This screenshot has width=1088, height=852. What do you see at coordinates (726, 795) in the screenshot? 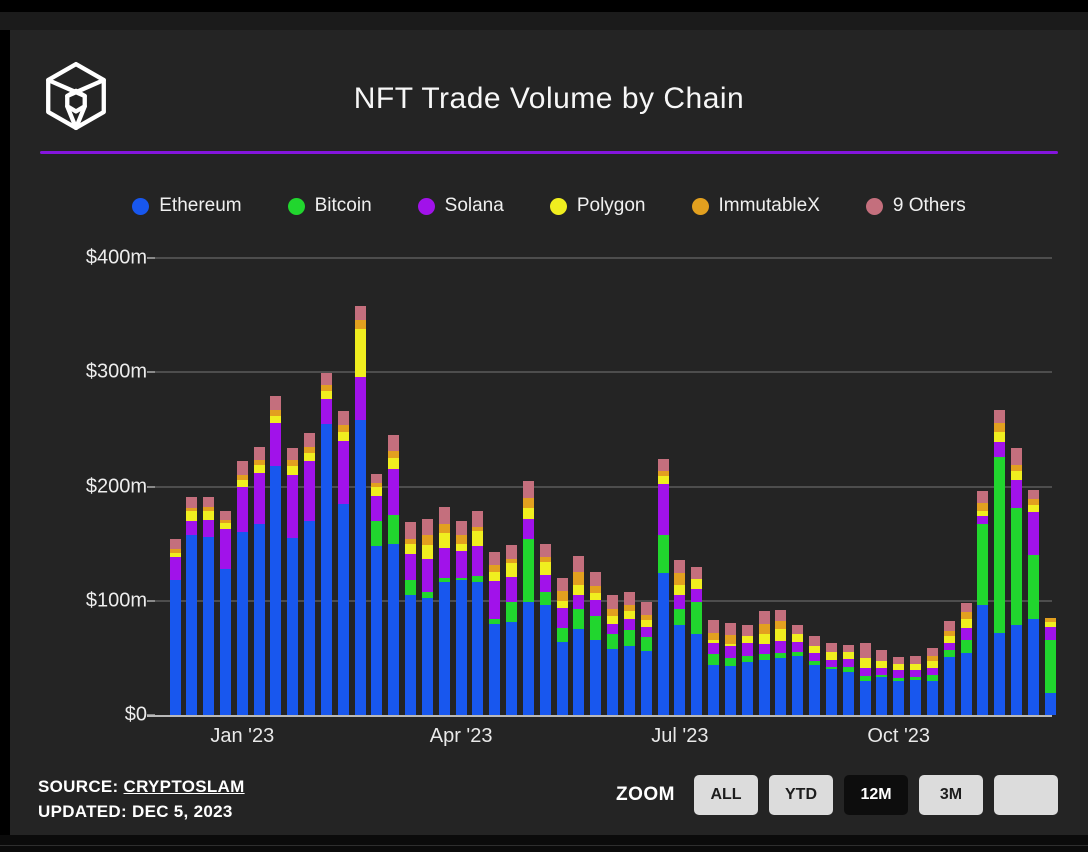
I see `zoom-button-all: ALL` at bounding box center [726, 795].